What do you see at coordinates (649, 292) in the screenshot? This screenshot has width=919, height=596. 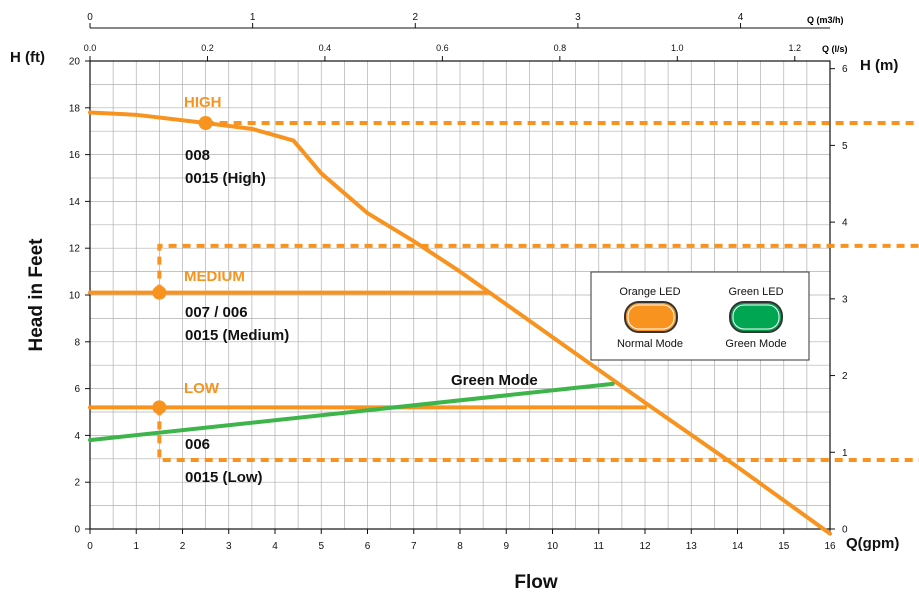 I see `legend-orange-top: Orange LED` at bounding box center [649, 292].